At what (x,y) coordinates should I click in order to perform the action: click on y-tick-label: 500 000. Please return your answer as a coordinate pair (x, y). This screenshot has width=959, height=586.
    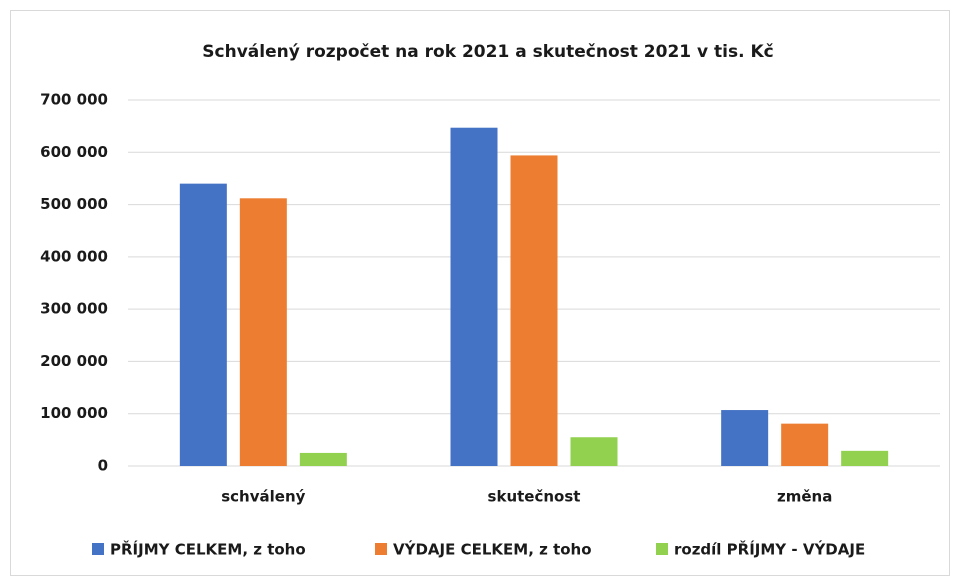
    Looking at the image, I should click on (74, 204).